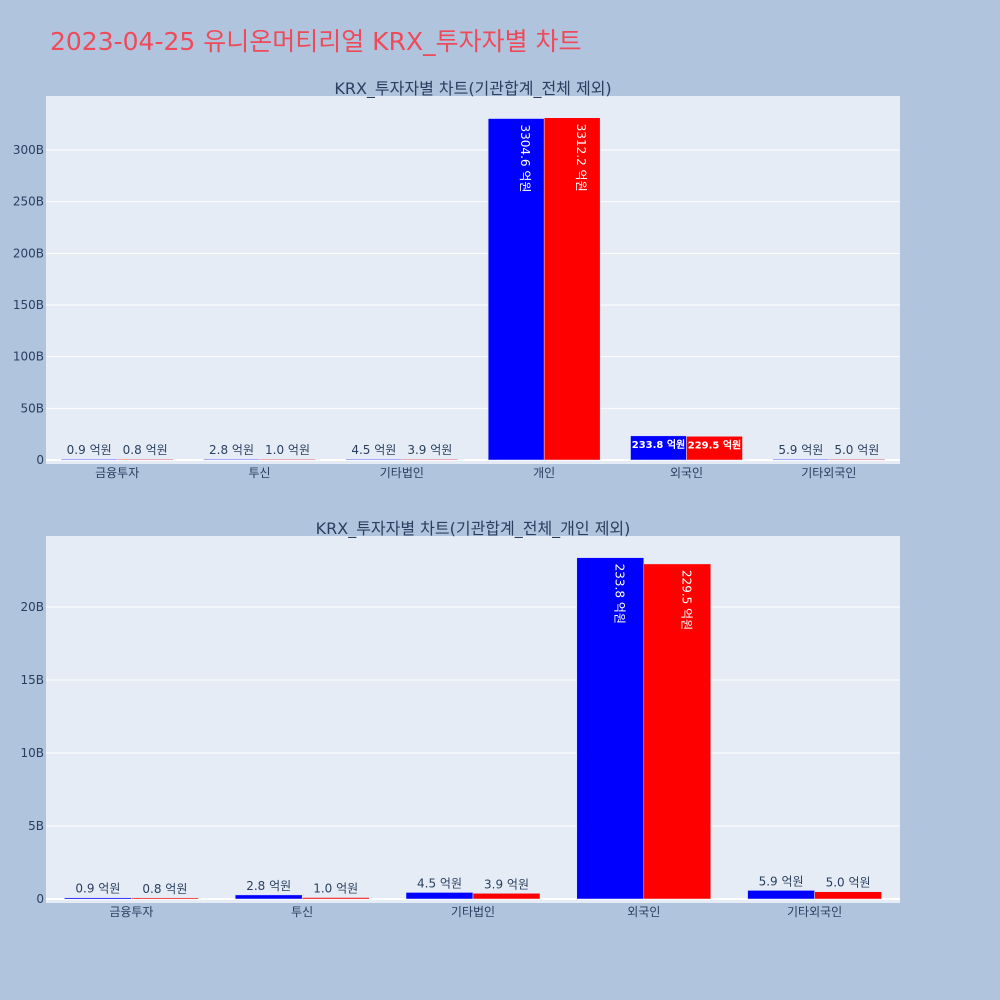 The image size is (1000, 1000). I want to click on chart-title: KRX_투자자별 차트(기관합계_전체 제외), so click(472, 89).